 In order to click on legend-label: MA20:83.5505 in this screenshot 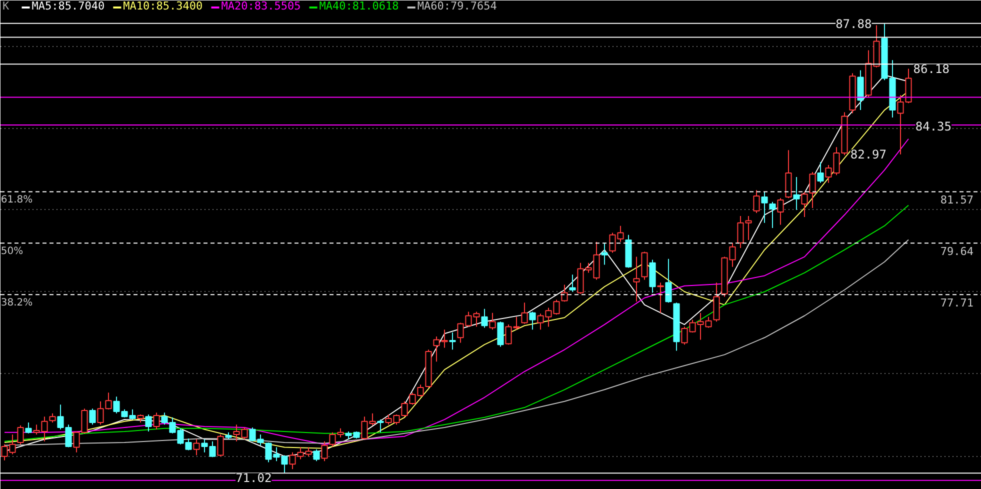, I will do `click(261, 6)`.